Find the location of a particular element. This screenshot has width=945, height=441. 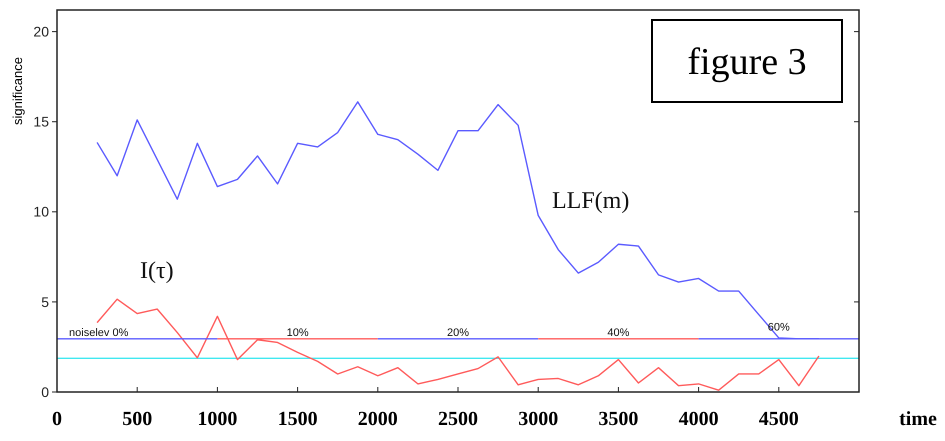

x-tick-label: 2500 is located at coordinates (458, 419).